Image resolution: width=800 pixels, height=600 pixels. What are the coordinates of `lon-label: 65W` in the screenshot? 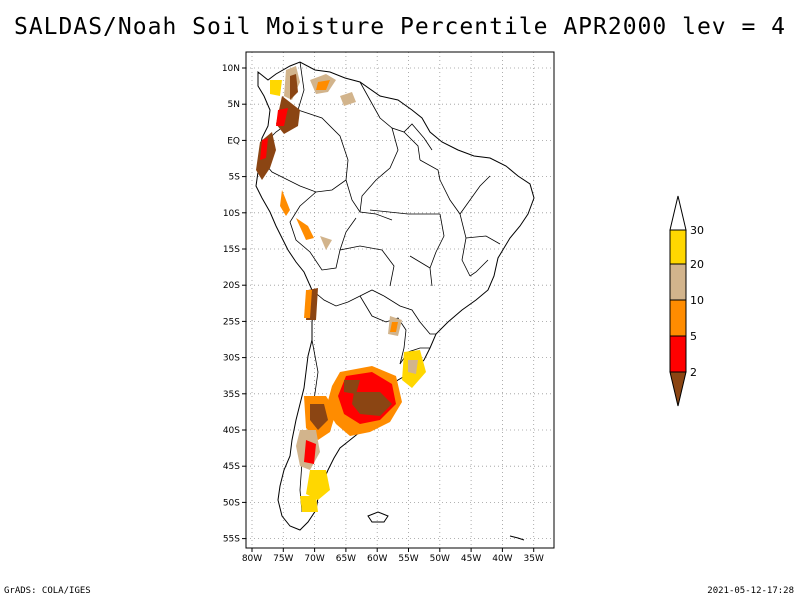 It's located at (346, 559).